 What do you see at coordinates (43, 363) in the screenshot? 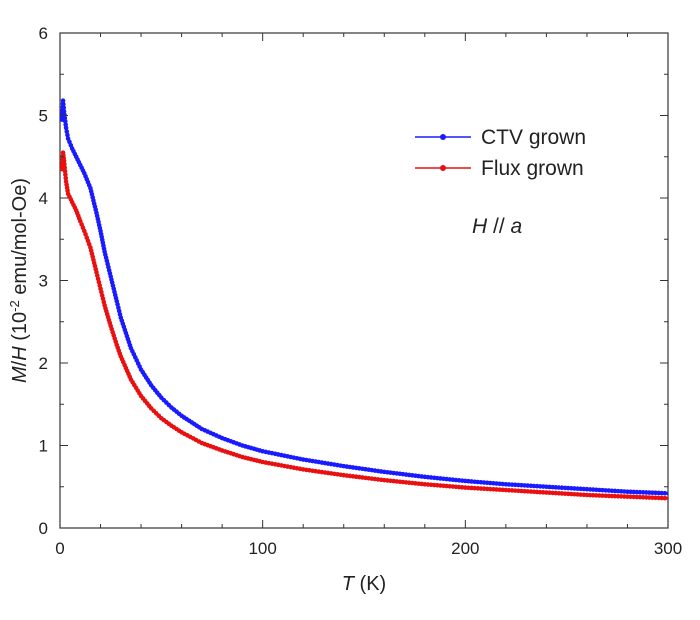
I see `y-tick-label: 2` at bounding box center [43, 363].